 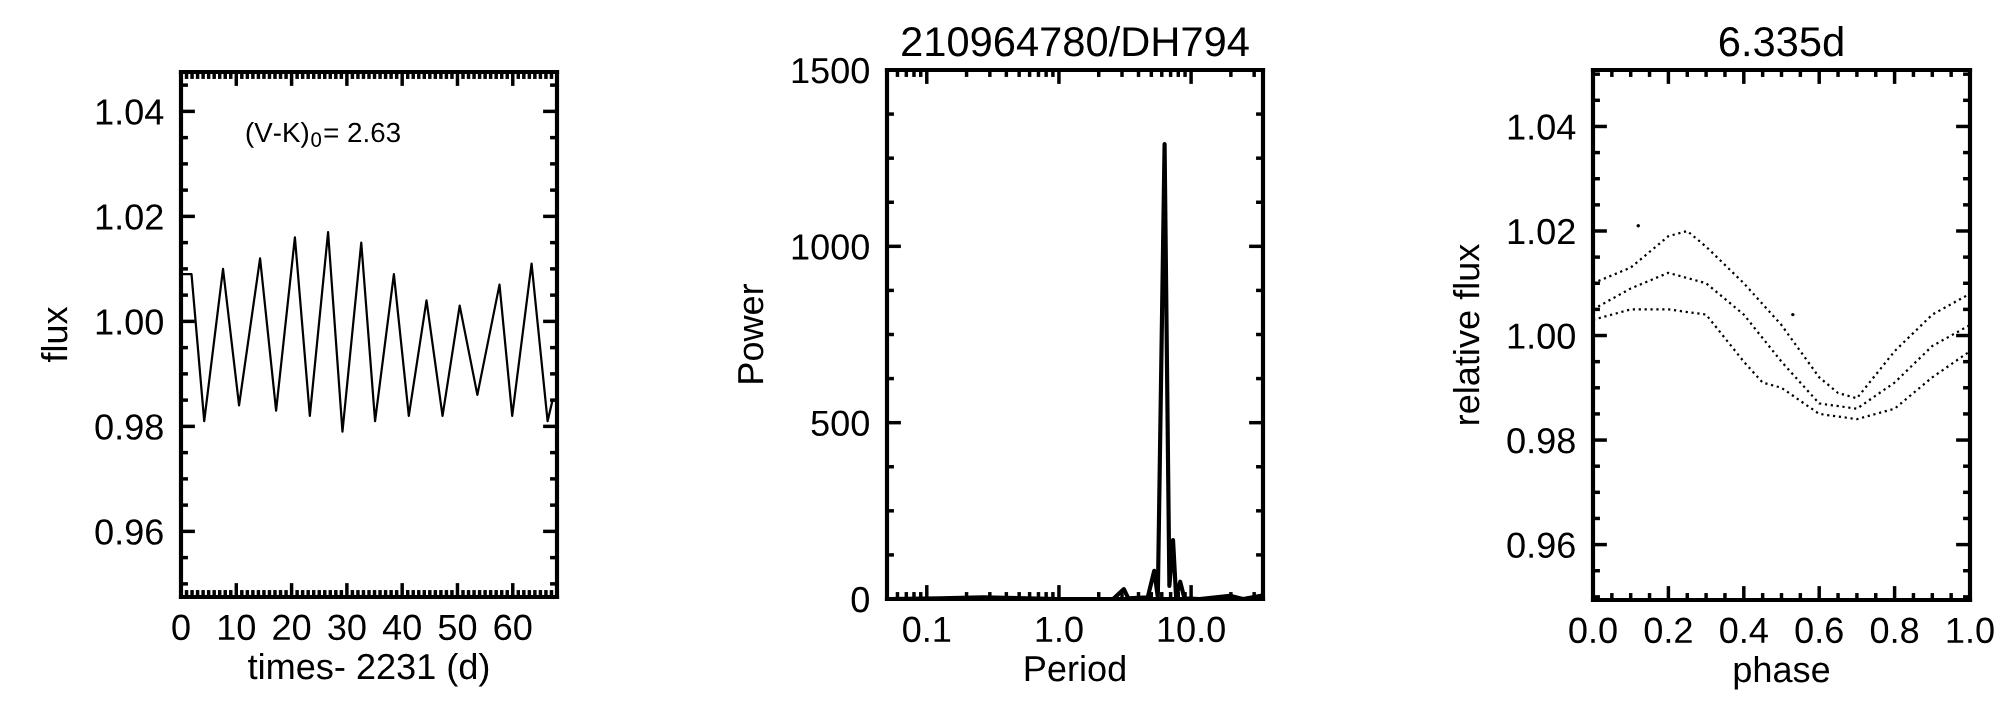 I want to click on y-tick-label: 1000, so click(x=830, y=247).